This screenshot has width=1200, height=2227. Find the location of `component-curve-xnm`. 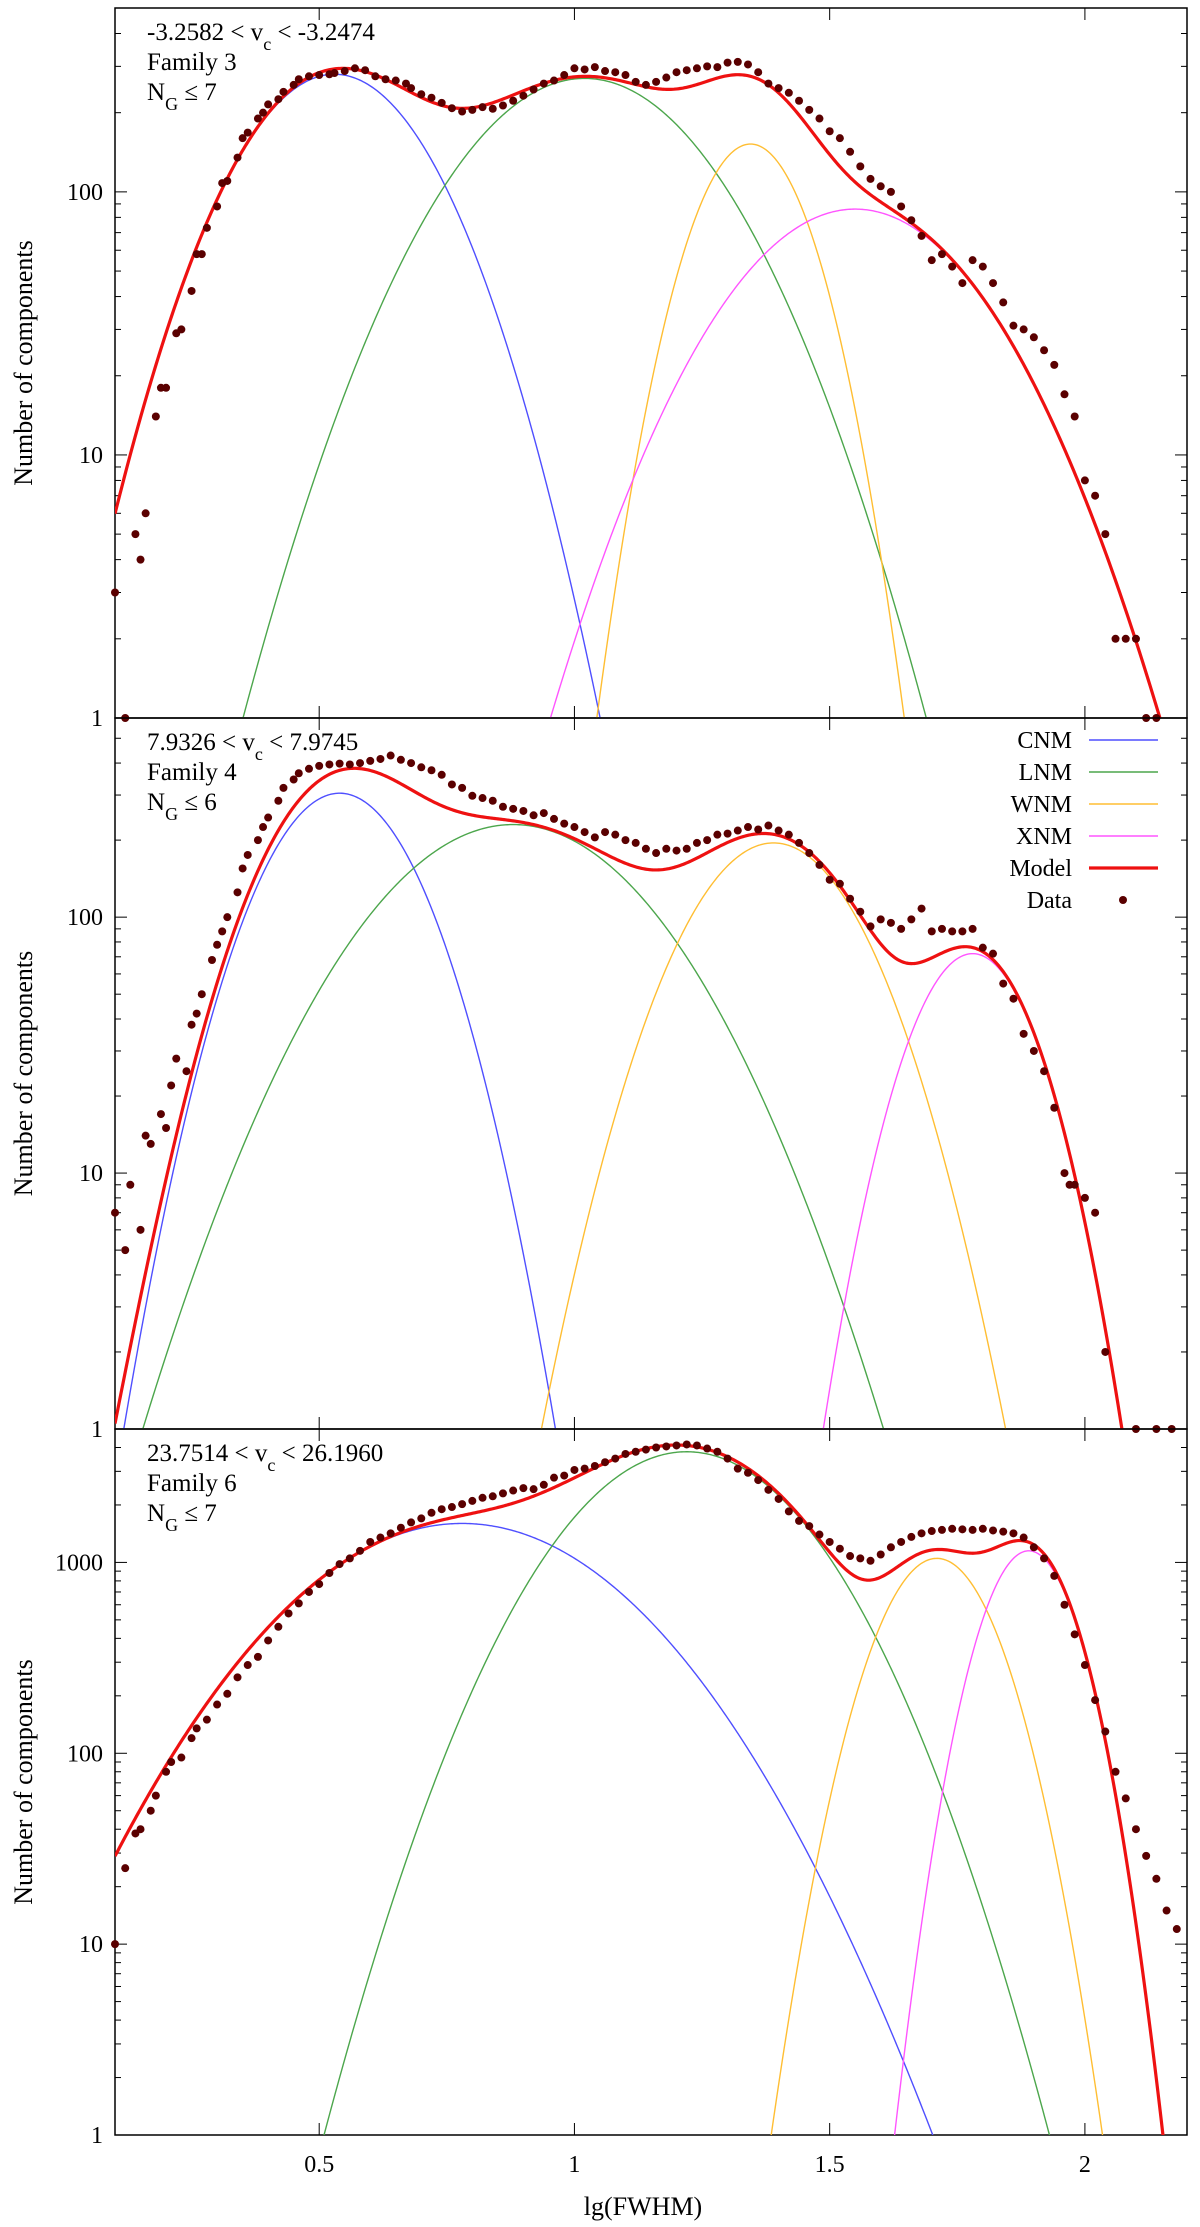

component-curve-xnm is located at coordinates (972, 1190).